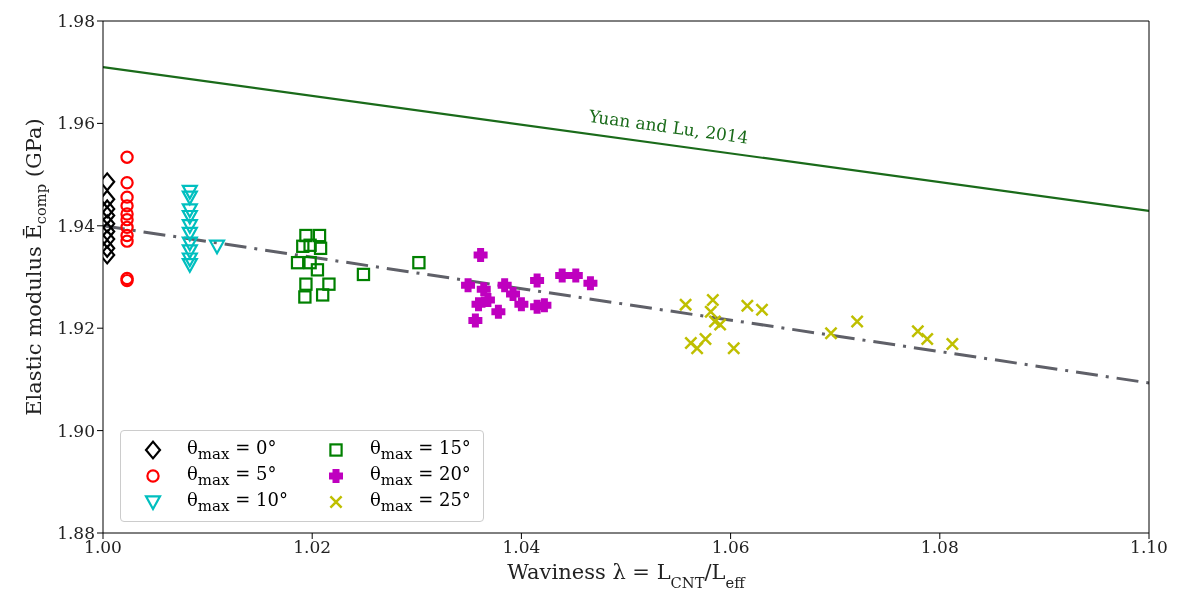  Describe the element at coordinates (1149, 547) in the screenshot. I see `x-tick-label: 1.10` at that location.